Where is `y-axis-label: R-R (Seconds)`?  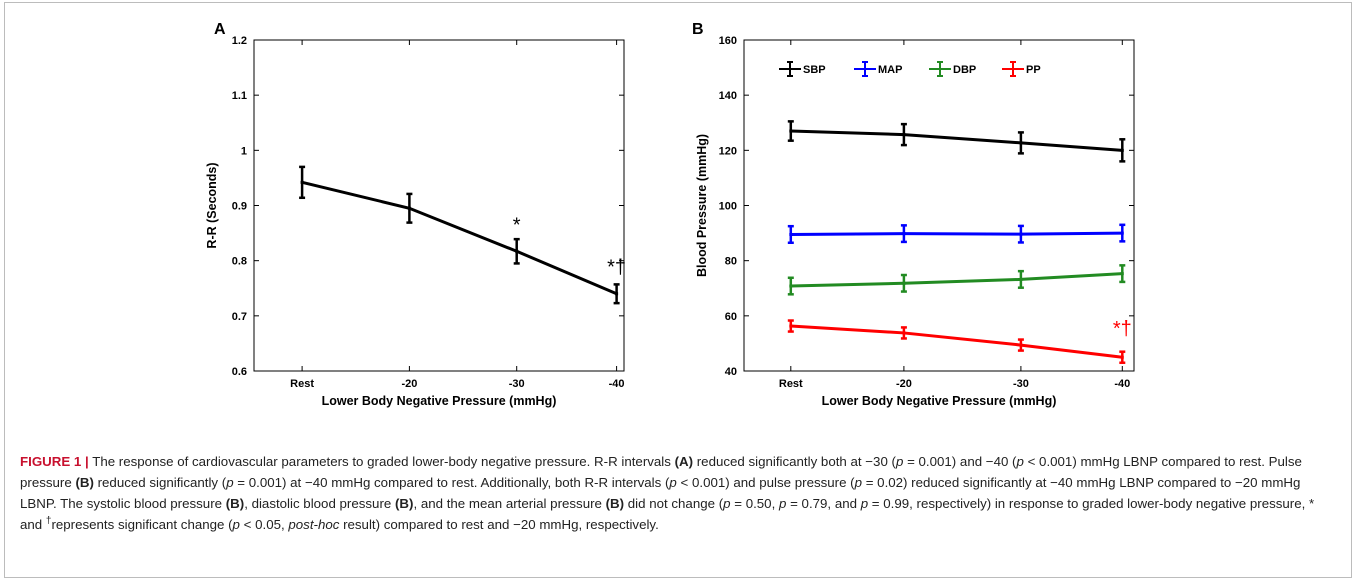 y-axis-label: R-R (Seconds) is located at coordinates (212, 205).